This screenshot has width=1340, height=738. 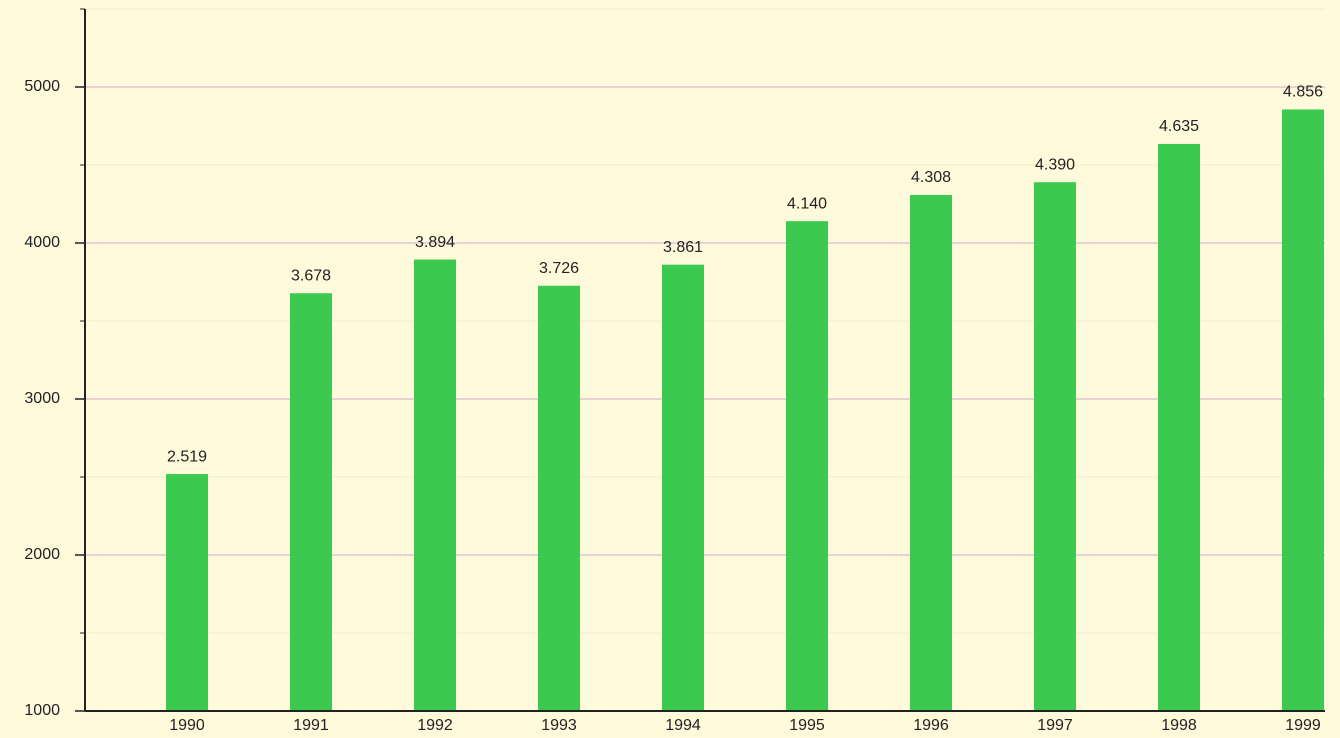 What do you see at coordinates (807, 725) in the screenshot?
I see `x-tick-label: 1995` at bounding box center [807, 725].